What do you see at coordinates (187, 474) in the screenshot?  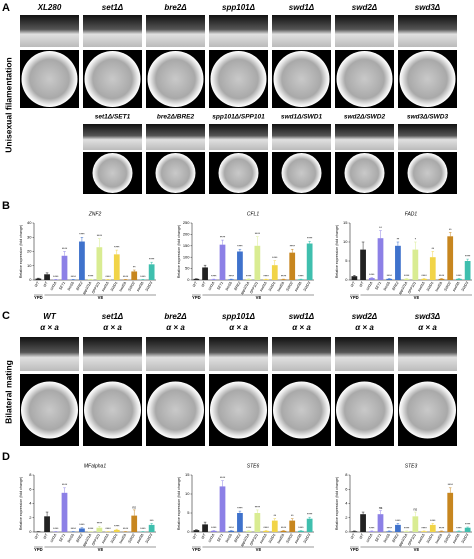 I see `y-tick-label: 15` at bounding box center [187, 474].